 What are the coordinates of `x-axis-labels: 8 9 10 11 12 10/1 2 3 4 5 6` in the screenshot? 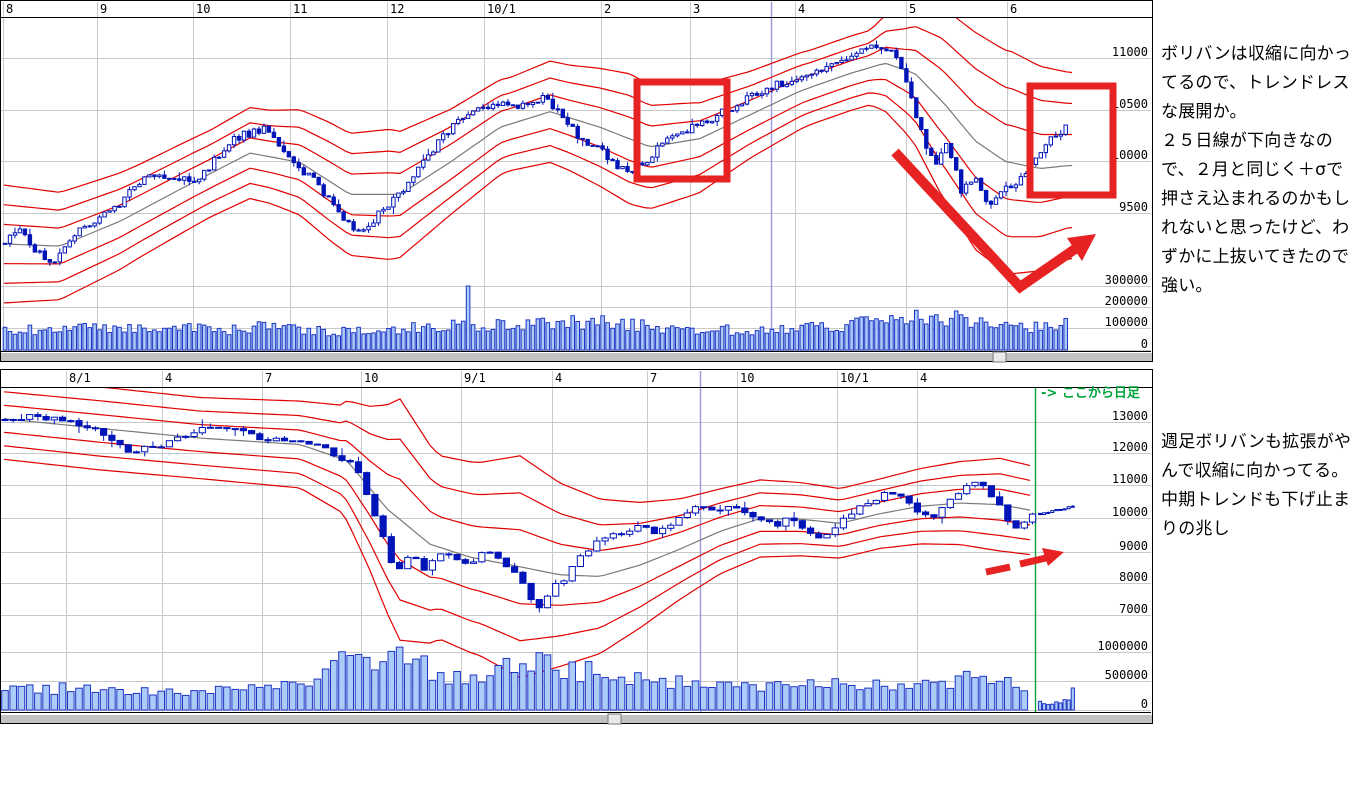 It's located at (511, 9).